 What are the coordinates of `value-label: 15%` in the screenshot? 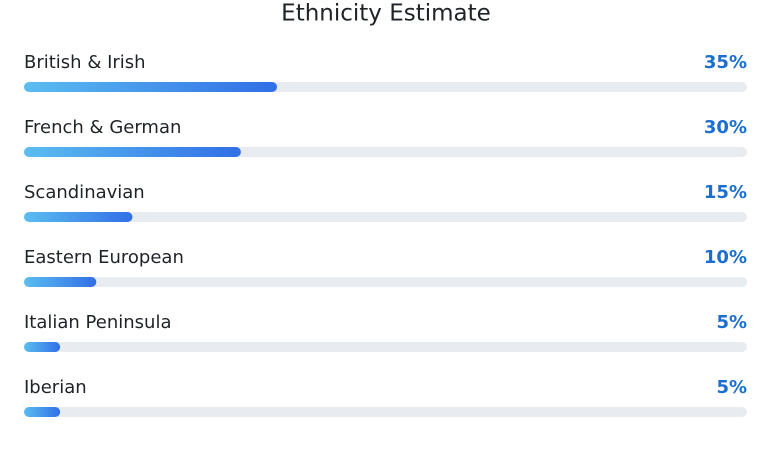 It's located at (725, 192).